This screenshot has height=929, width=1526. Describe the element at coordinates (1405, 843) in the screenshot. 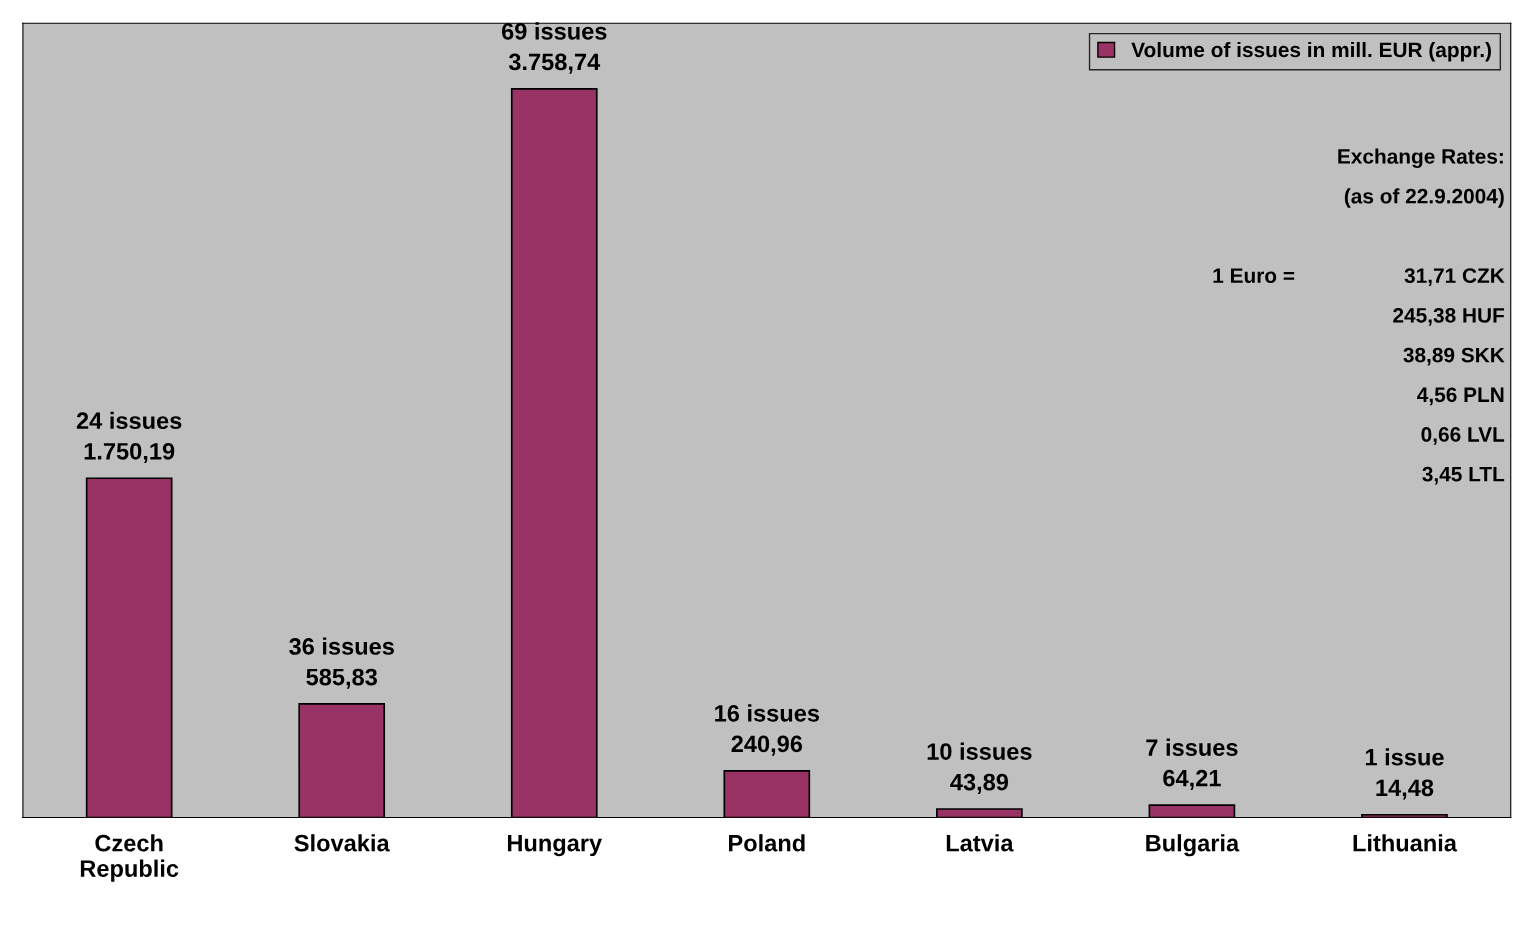

I see `x-tick-label: Lithuania` at that location.